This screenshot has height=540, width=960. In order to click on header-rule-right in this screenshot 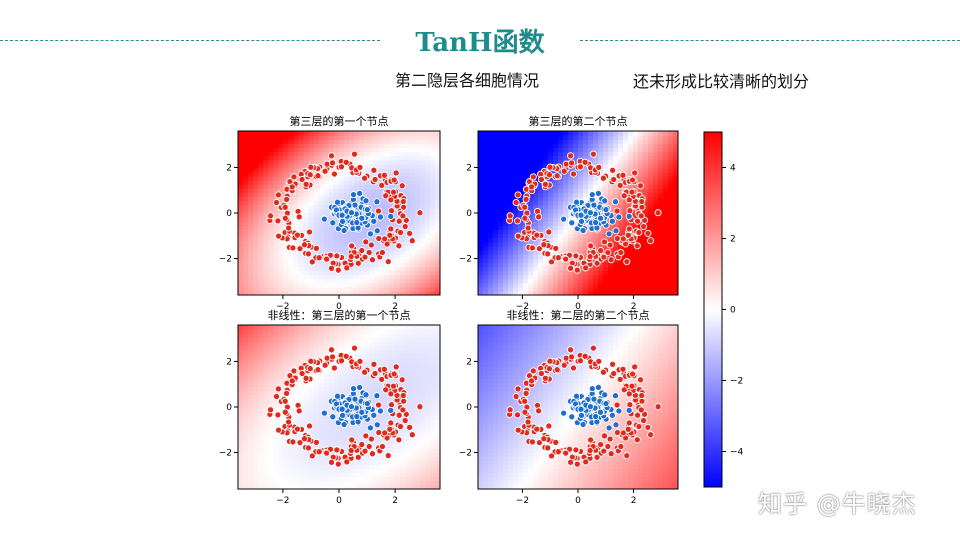, I will do `click(770, 40)`.